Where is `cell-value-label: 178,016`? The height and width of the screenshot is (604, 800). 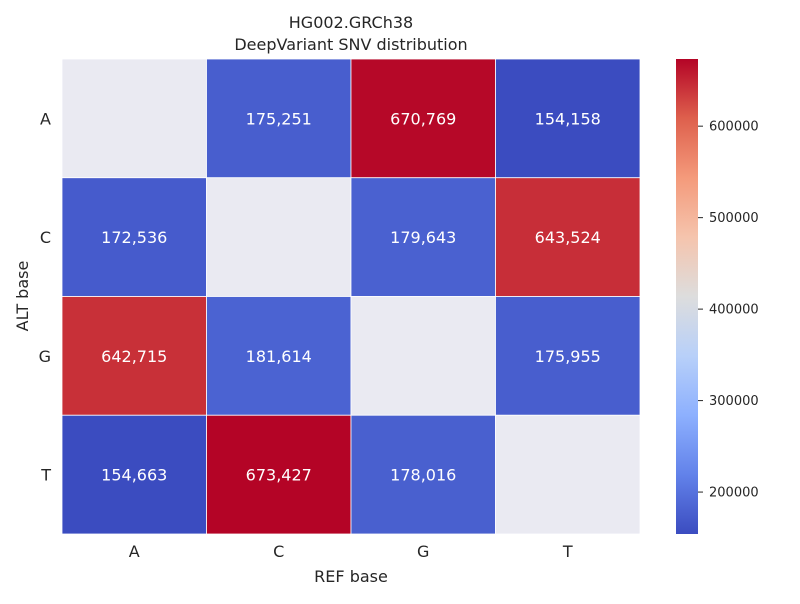 cell-value-label: 178,016 is located at coordinates (423, 475).